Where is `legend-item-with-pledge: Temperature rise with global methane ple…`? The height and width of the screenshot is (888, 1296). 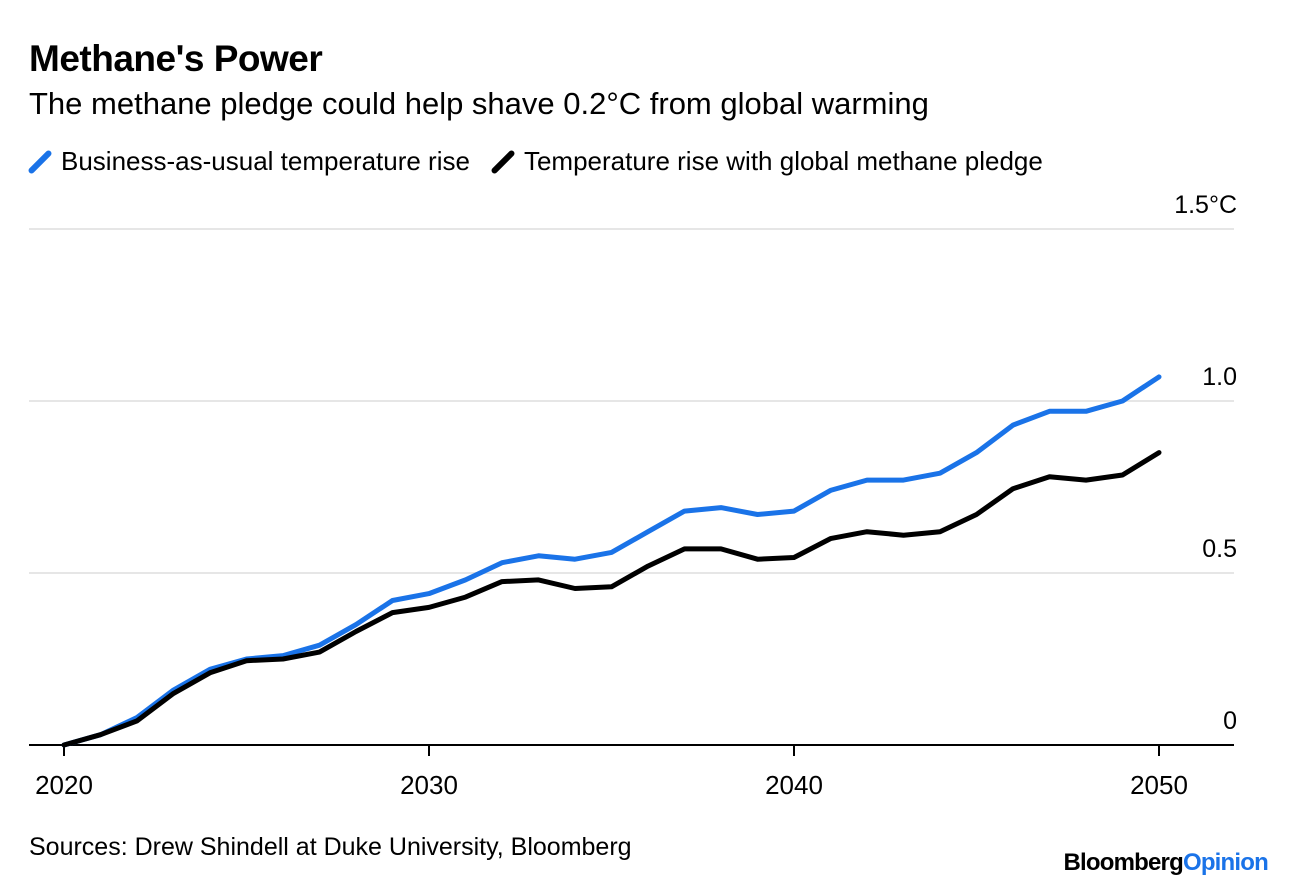
legend-item-with-pledge: Temperature rise with global methane ple… is located at coordinates (766, 161).